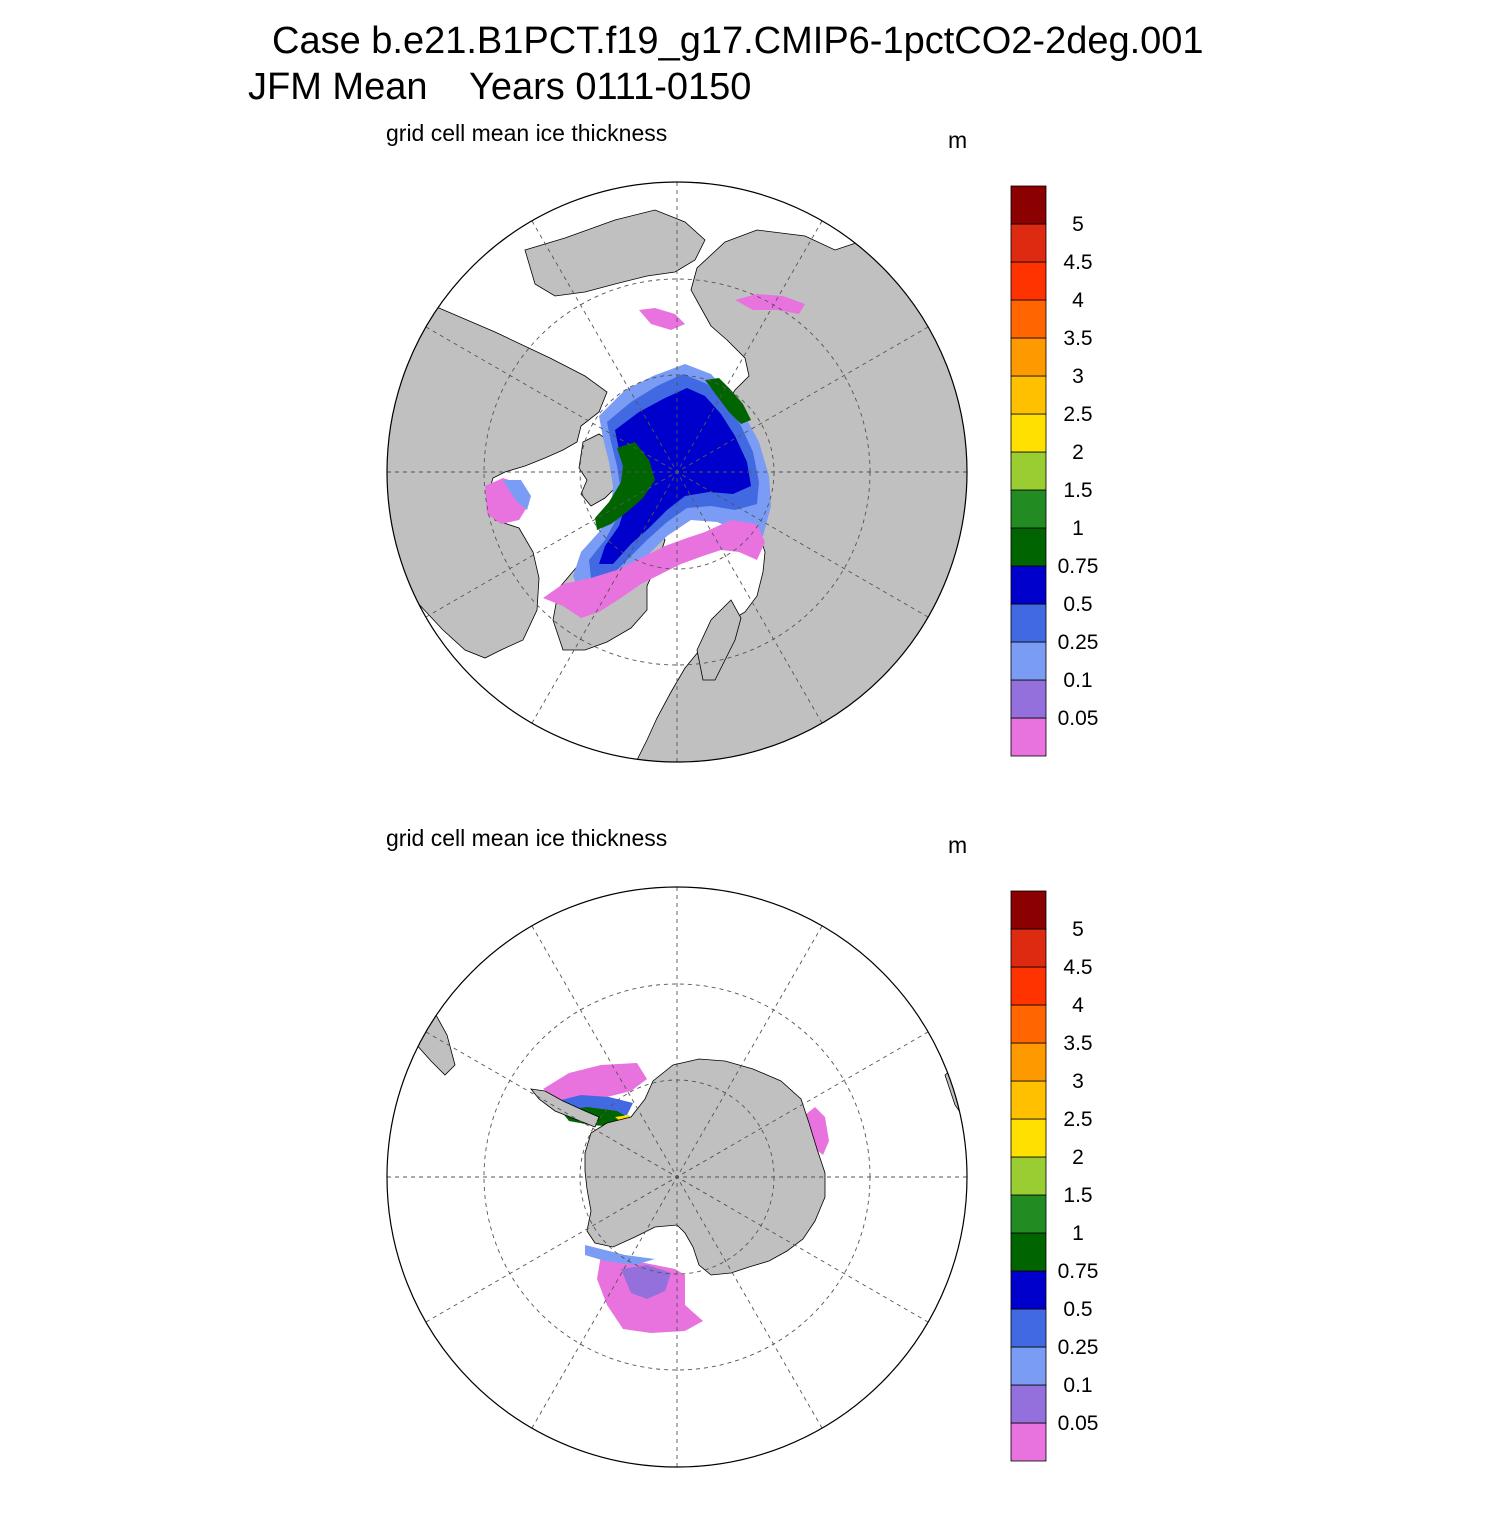 The height and width of the screenshot is (1522, 1500). Describe the element at coordinates (1078, 1347) in the screenshot. I see `south-colorbar-label: 0.25` at that location.